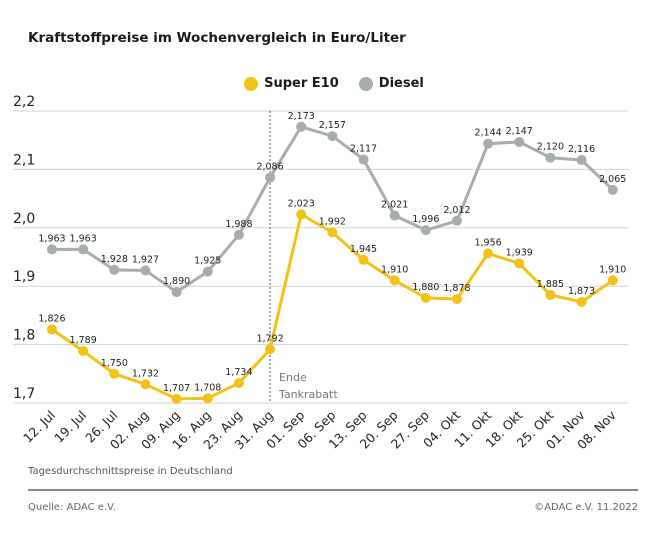  What do you see at coordinates (519, 131) in the screenshot?
I see `data-label-diesel: 2,147` at bounding box center [519, 131].